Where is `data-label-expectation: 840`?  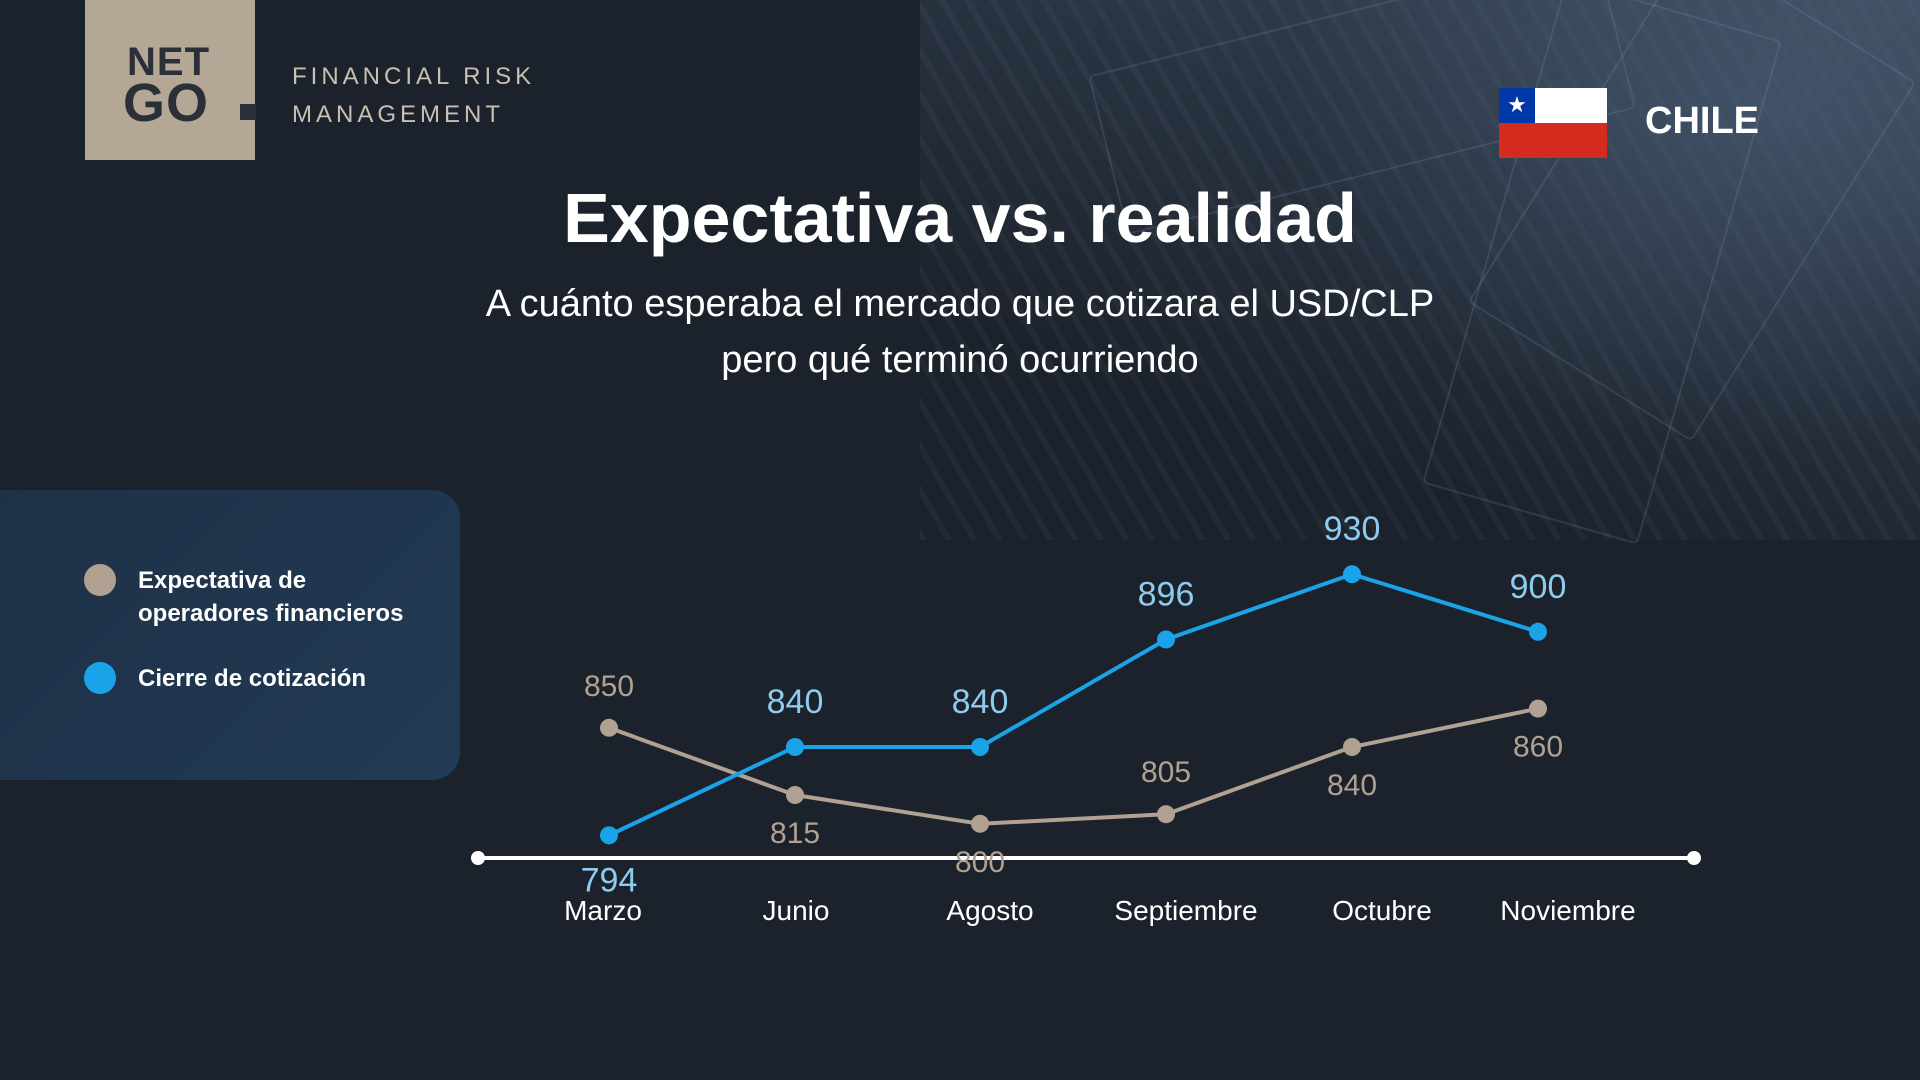
data-label-expectation: 840 is located at coordinates (1352, 785).